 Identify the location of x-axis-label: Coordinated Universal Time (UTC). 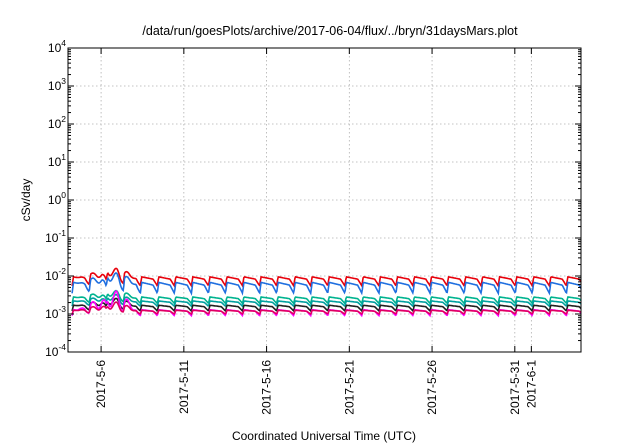
(324, 436).